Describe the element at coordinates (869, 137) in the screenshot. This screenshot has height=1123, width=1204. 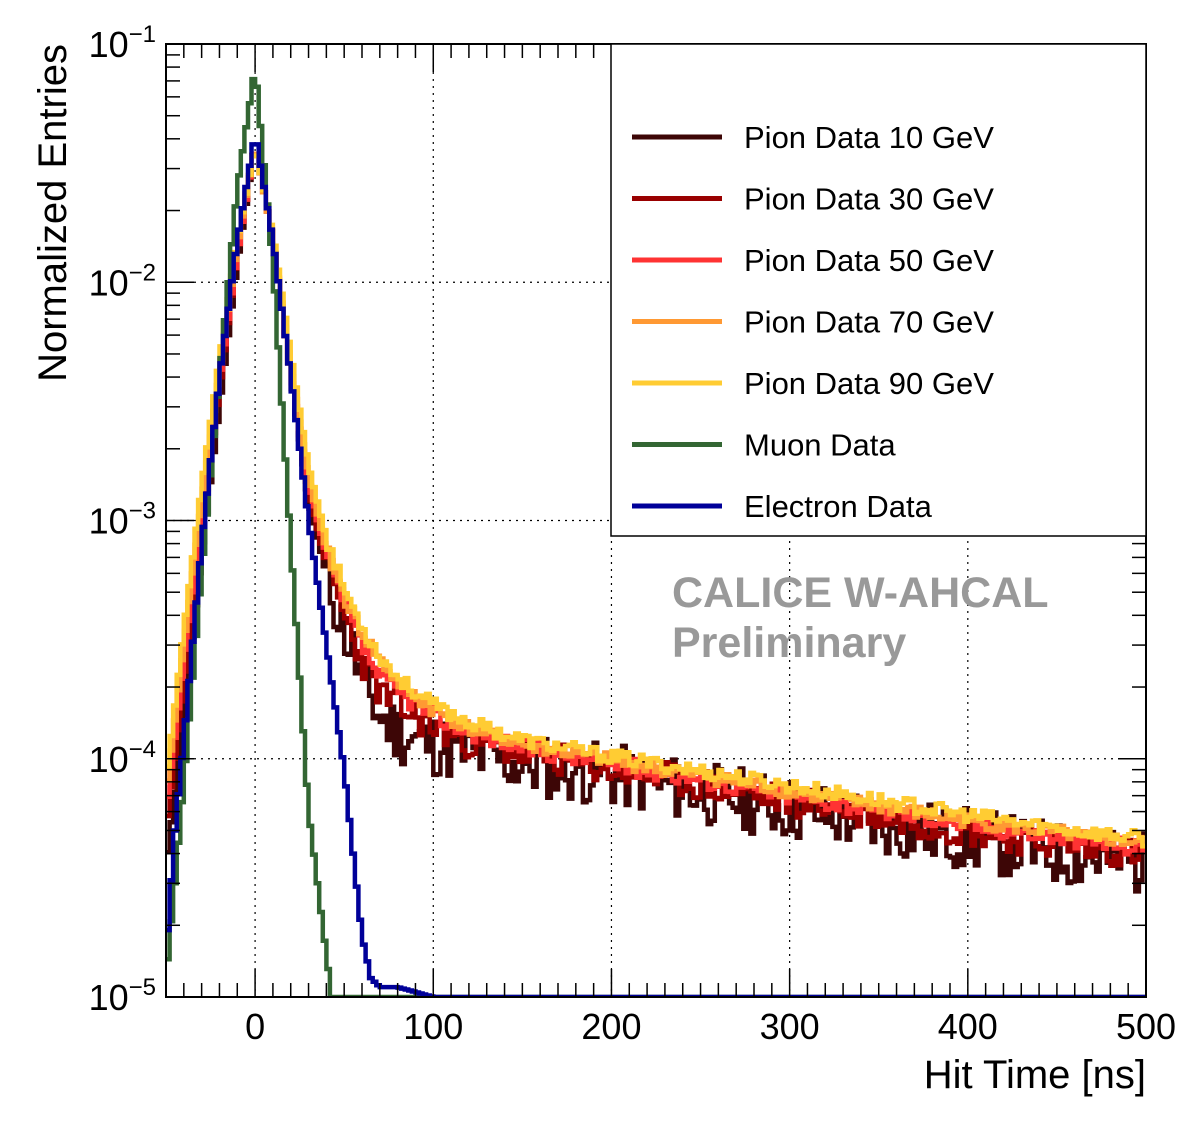
I see `legend-label-pion-data-10-gev: Pion Data 10 GeV` at that location.